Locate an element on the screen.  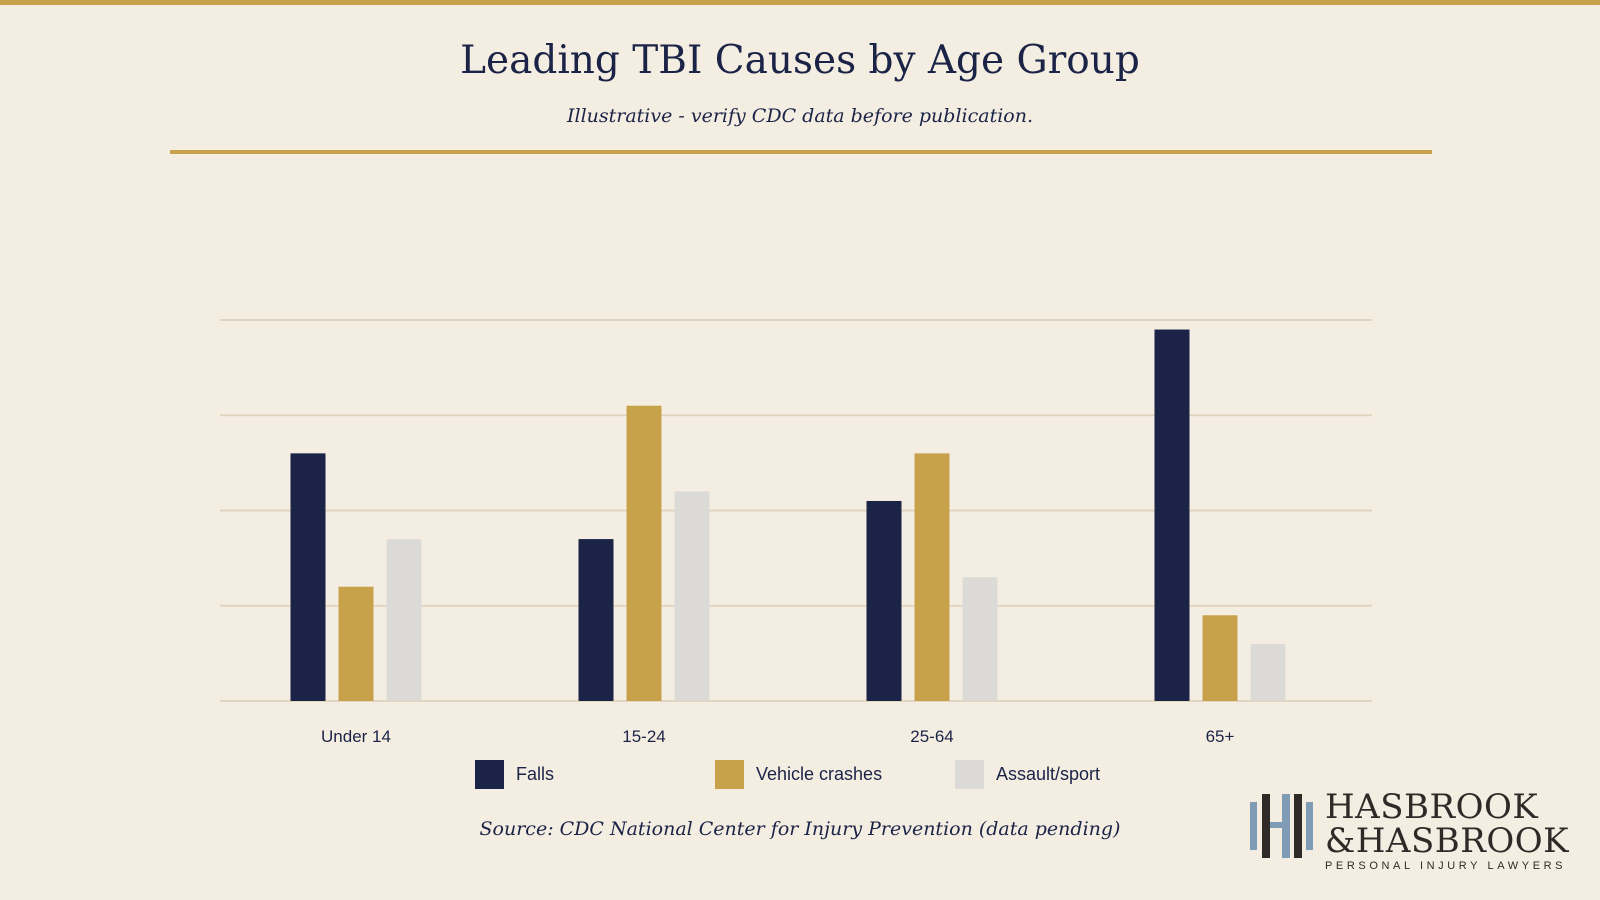
x-tick-label: 25-64 is located at coordinates (931, 736).